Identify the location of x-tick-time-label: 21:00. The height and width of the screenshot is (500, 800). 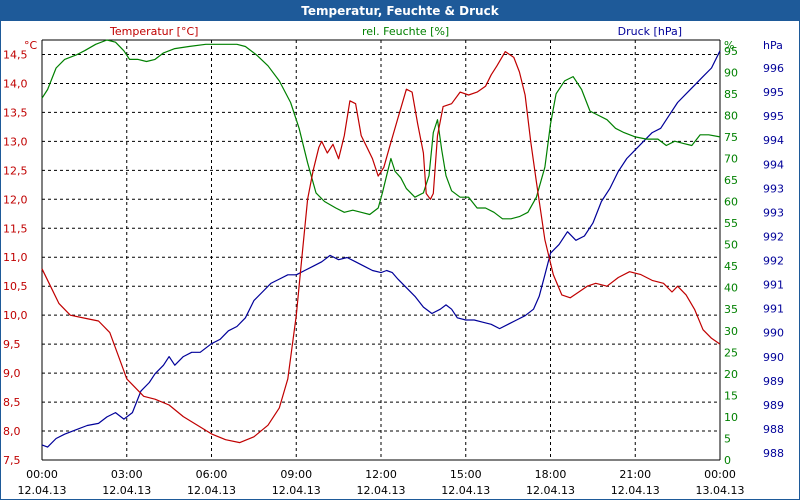
(635, 474).